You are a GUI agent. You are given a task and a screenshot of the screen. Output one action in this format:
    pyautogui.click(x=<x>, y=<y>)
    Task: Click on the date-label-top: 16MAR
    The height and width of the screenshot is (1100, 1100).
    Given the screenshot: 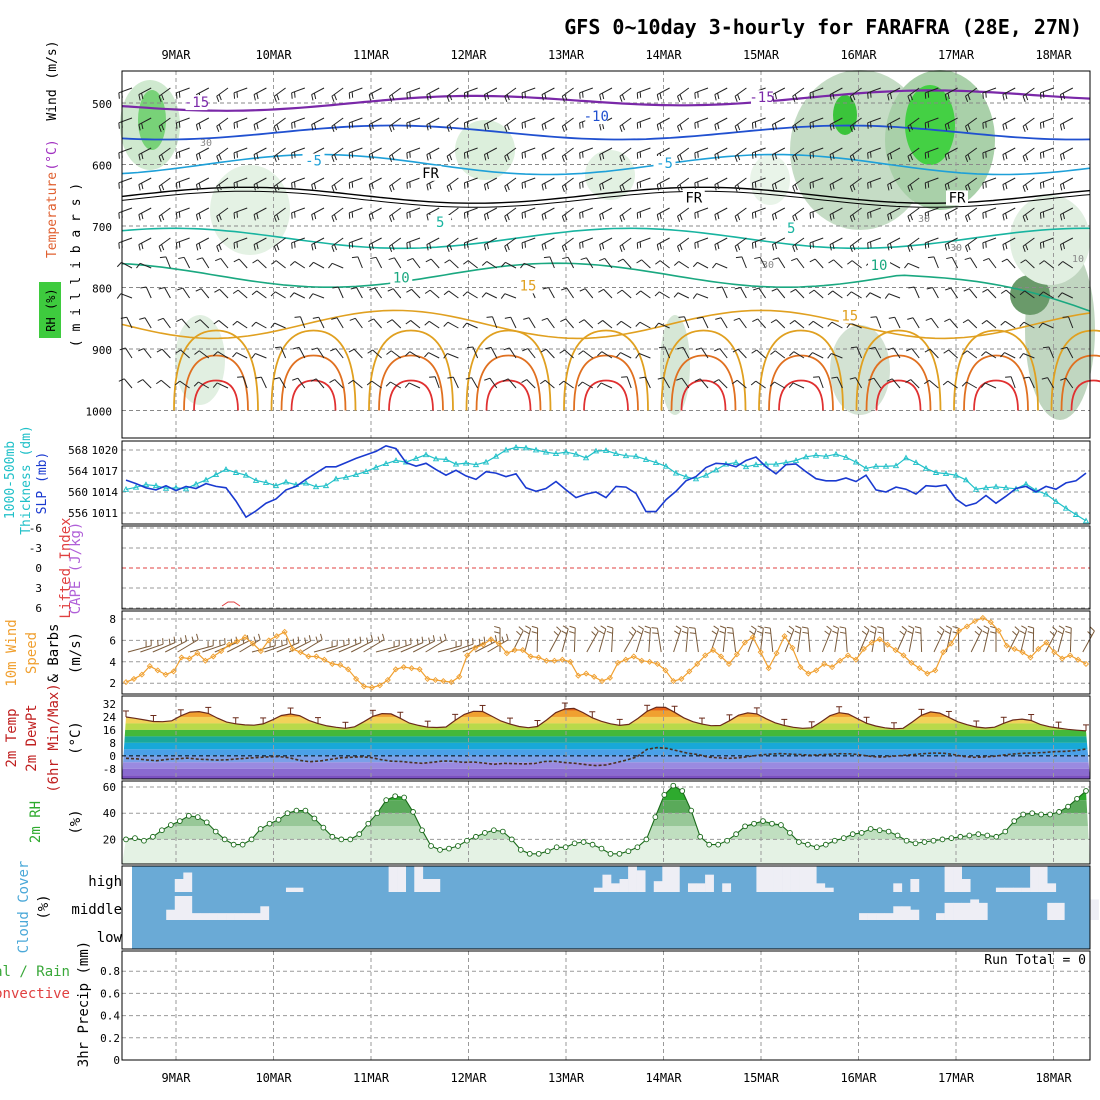 What is the action you would take?
    pyautogui.click(x=858, y=55)
    